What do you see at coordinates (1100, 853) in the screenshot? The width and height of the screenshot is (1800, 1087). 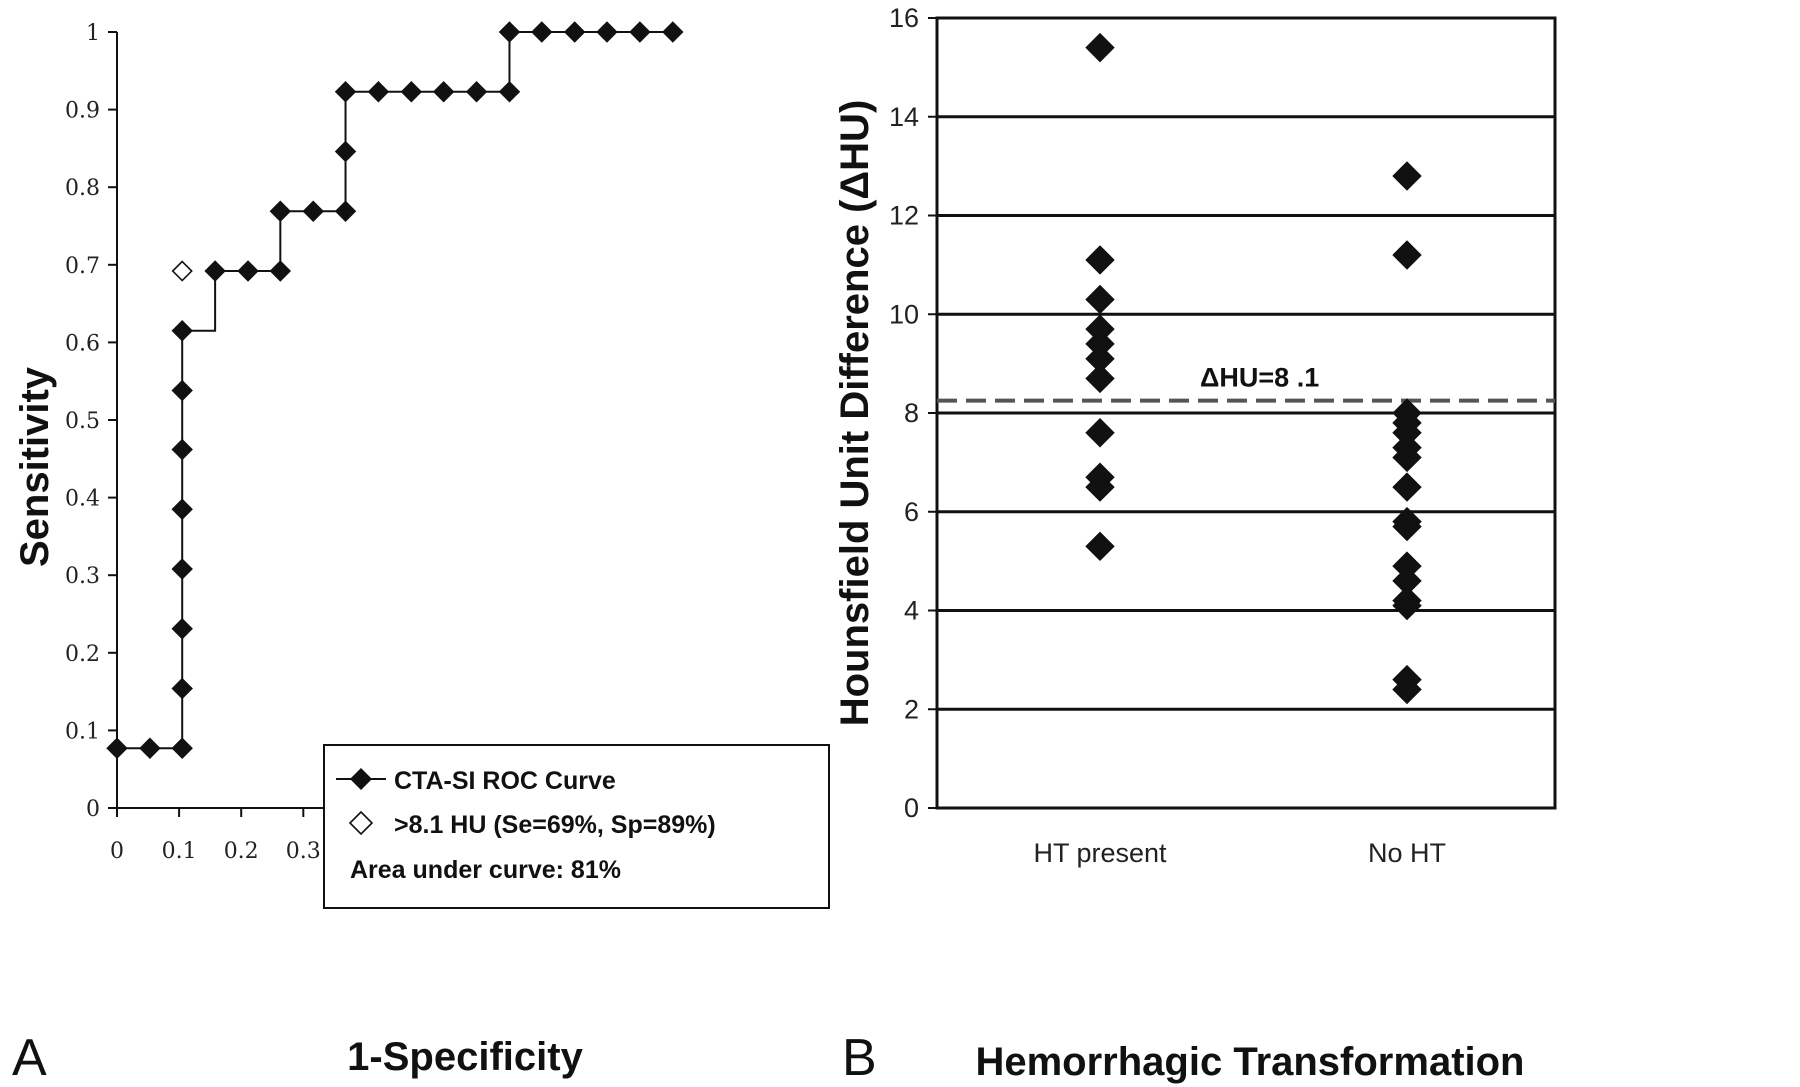 I see `scatter-category-label: HT present` at bounding box center [1100, 853].